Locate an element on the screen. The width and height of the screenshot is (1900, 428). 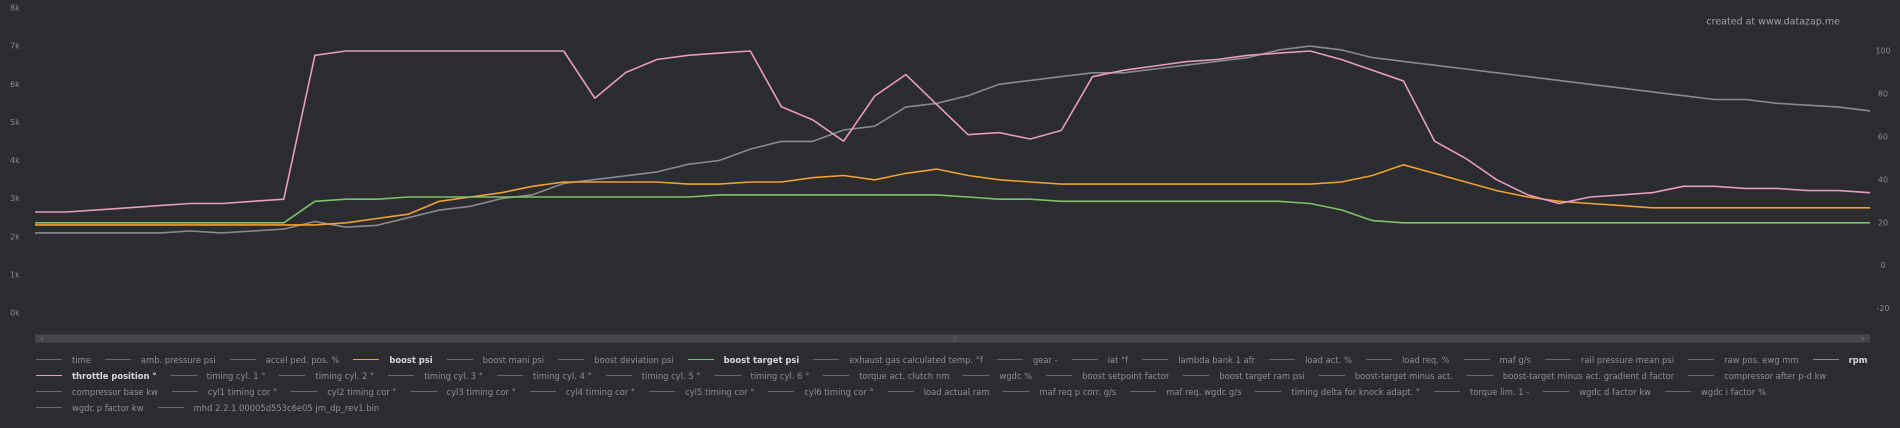
legend-item: boost mani psi is located at coordinates (495, 359).